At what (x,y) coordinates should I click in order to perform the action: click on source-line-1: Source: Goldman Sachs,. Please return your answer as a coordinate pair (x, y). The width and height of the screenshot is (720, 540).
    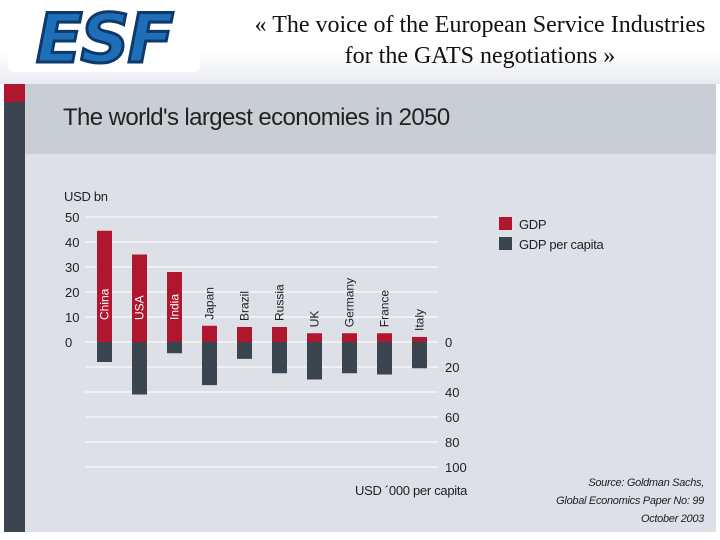
    Looking at the image, I should click on (646, 483).